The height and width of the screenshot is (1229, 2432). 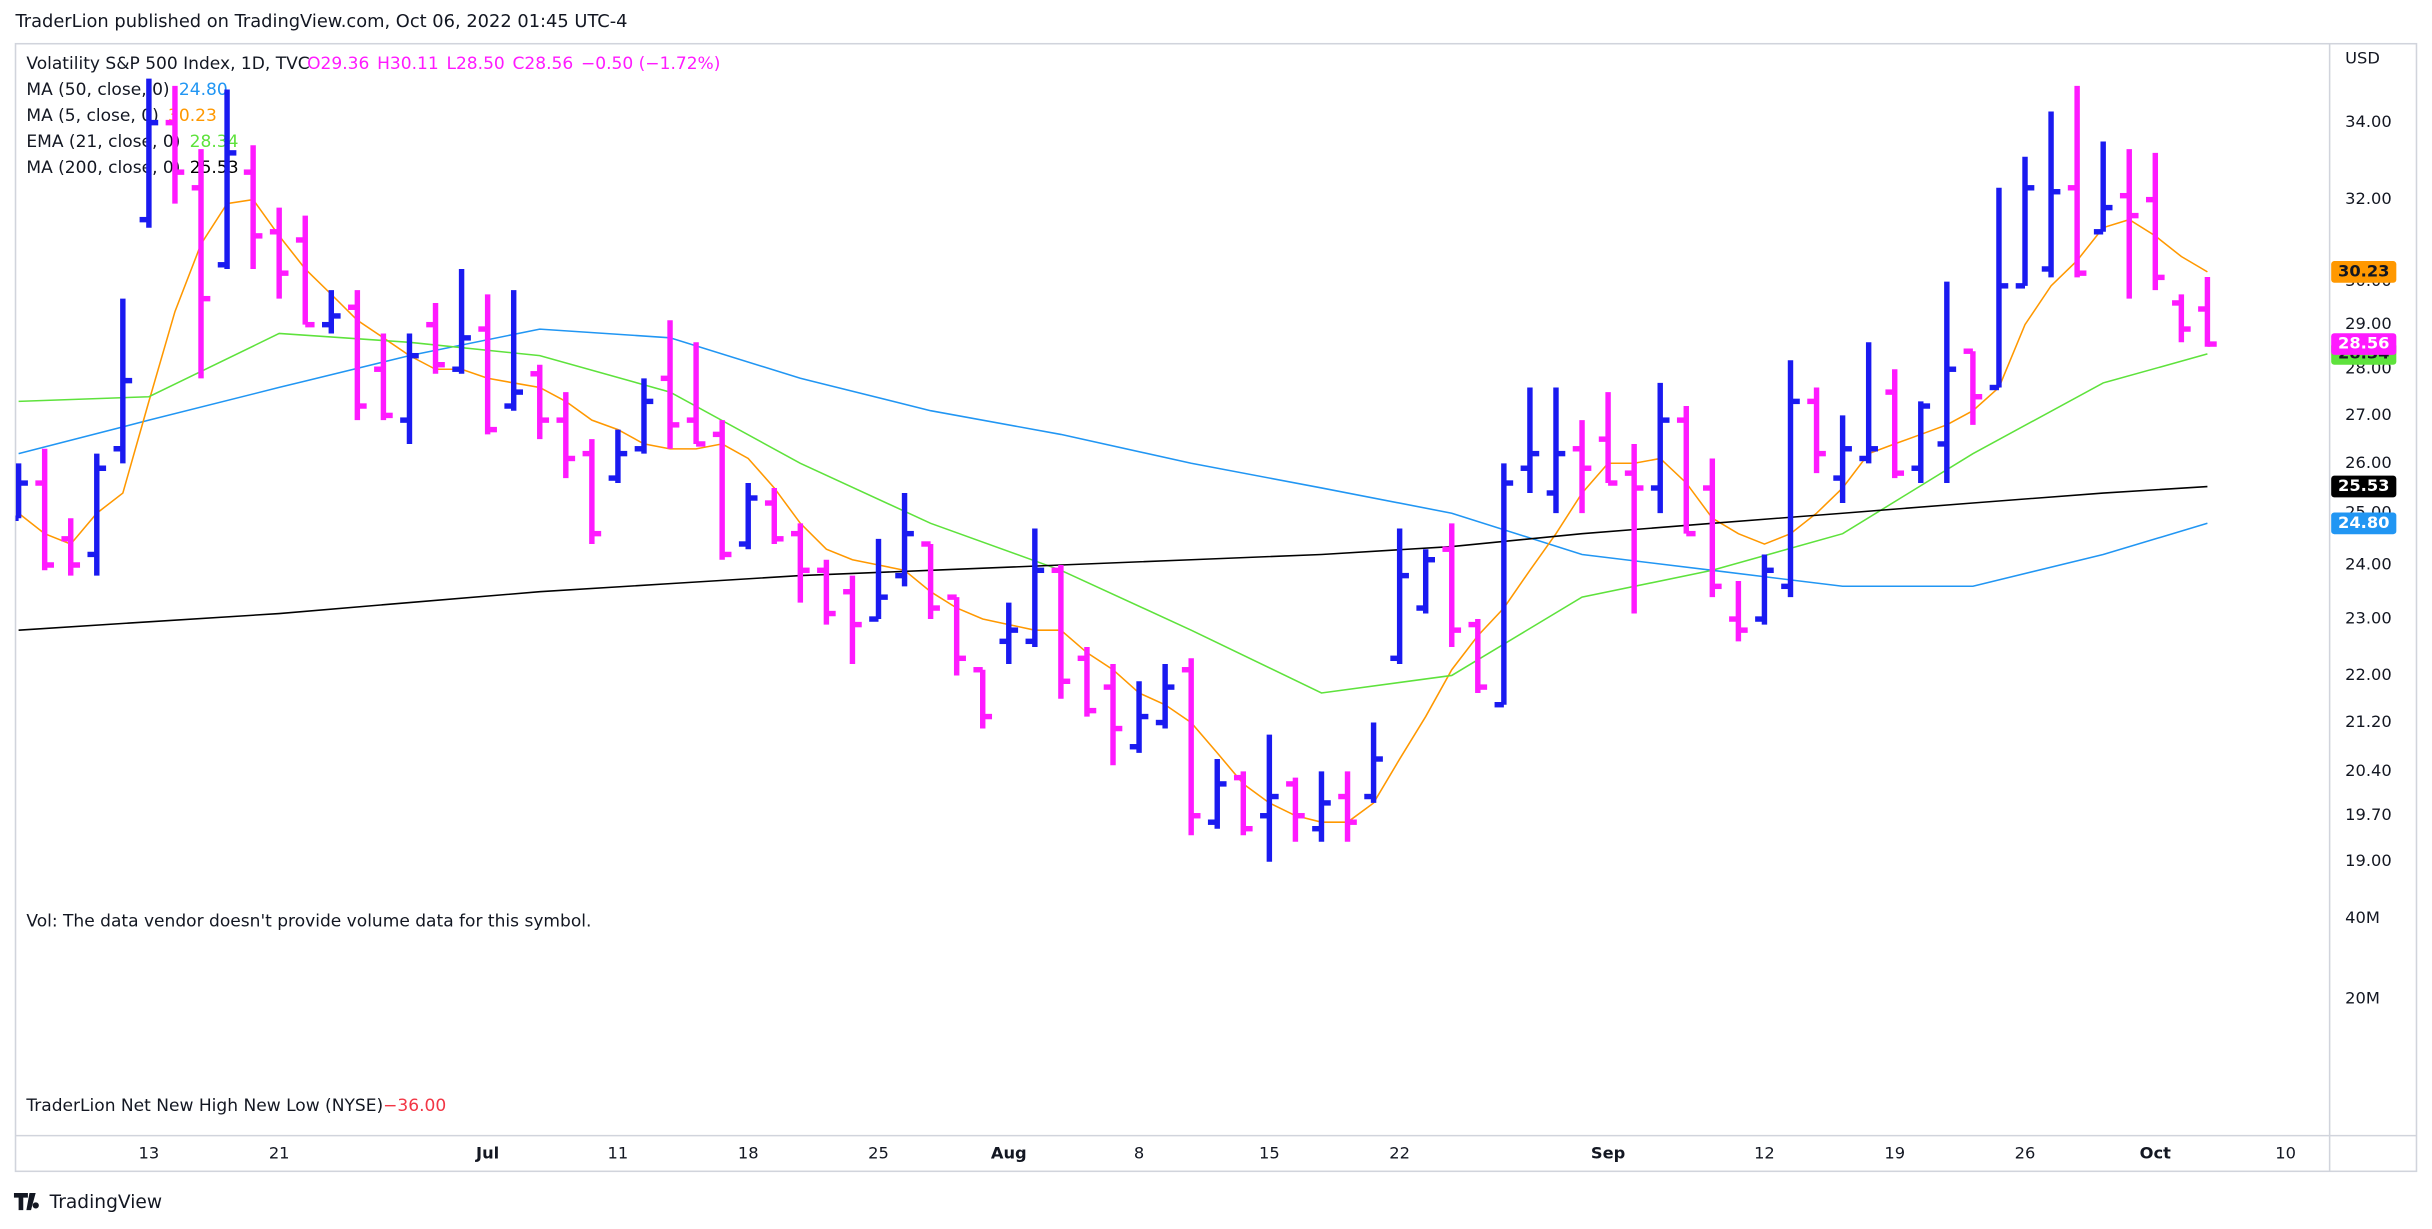 What do you see at coordinates (2368, 323) in the screenshot?
I see `y-tick-label: 29.00` at bounding box center [2368, 323].